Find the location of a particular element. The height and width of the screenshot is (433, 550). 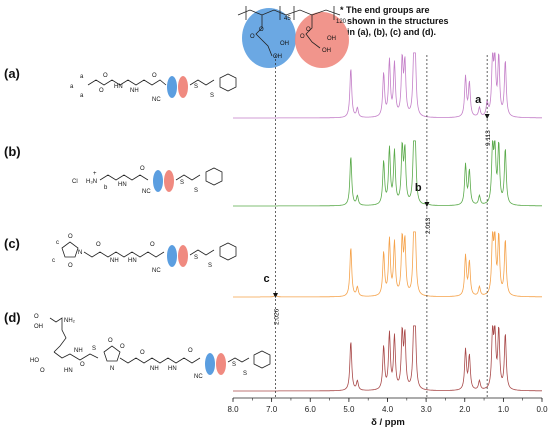

svg-text: Cl is located at coordinates (75, 182).